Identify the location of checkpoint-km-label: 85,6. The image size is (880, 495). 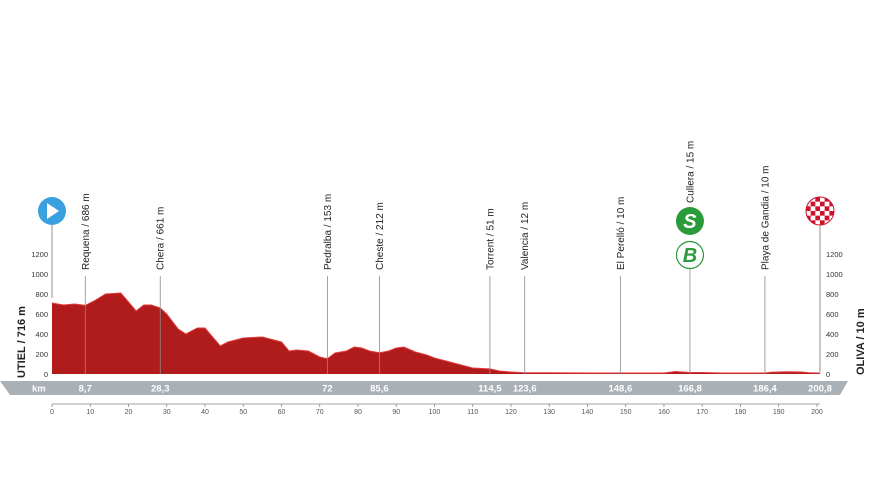
(379, 389).